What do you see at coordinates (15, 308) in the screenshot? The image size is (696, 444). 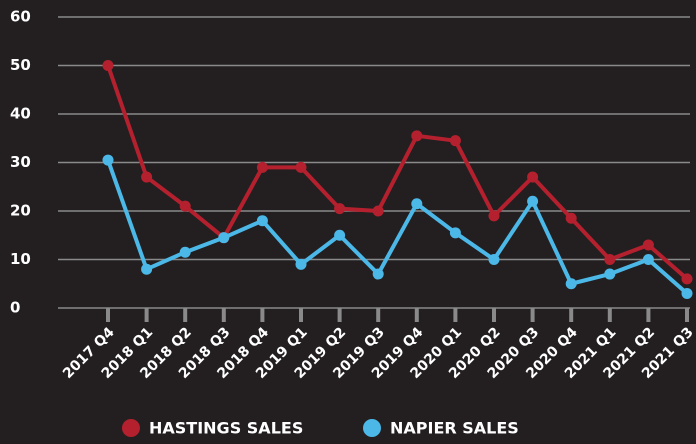 I see `y-tick-label: 0` at bounding box center [15, 308].